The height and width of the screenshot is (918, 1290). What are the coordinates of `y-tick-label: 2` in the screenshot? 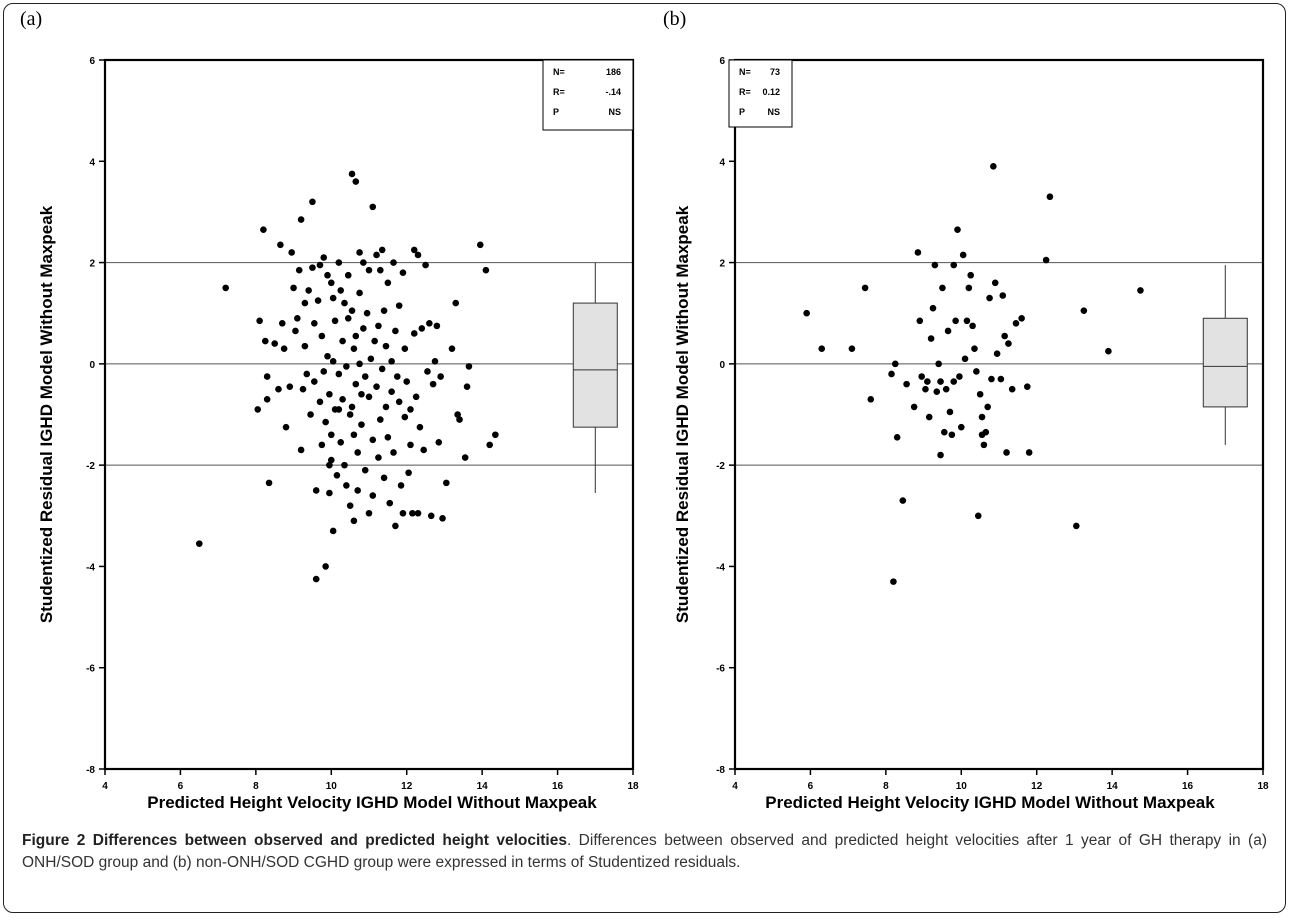 It's located at (722, 264).